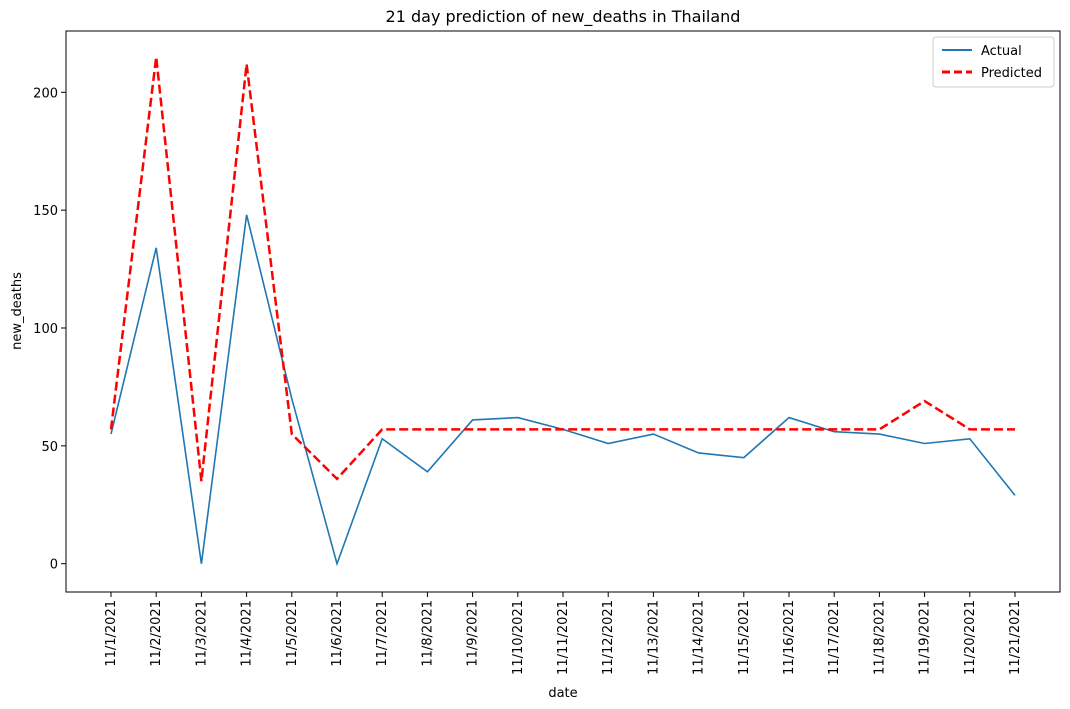 The height and width of the screenshot is (709, 1070). I want to click on legend-label-actual: Actual, so click(1001, 51).